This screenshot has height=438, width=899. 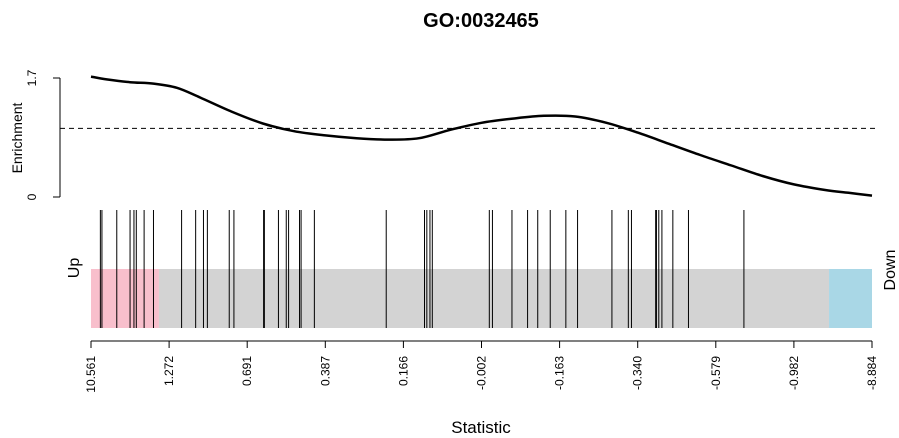 I want to click on y-tick-label-top: 1.7, so click(x=32, y=77).